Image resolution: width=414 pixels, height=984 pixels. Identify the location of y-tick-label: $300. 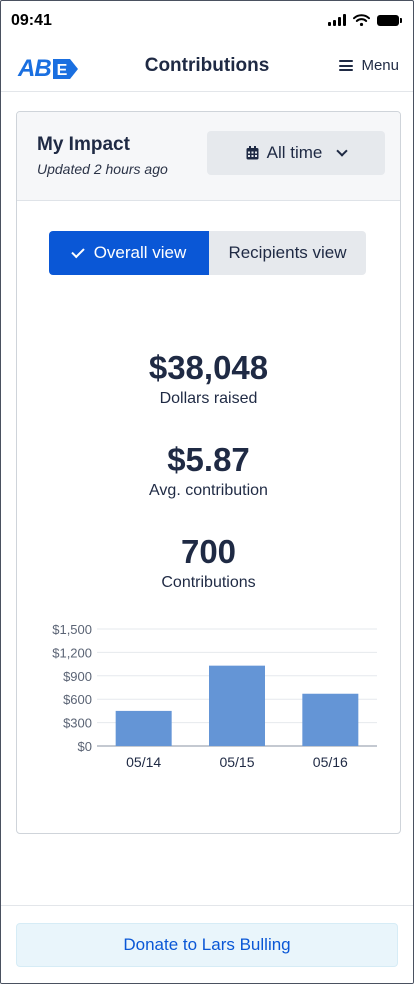
(77, 723).